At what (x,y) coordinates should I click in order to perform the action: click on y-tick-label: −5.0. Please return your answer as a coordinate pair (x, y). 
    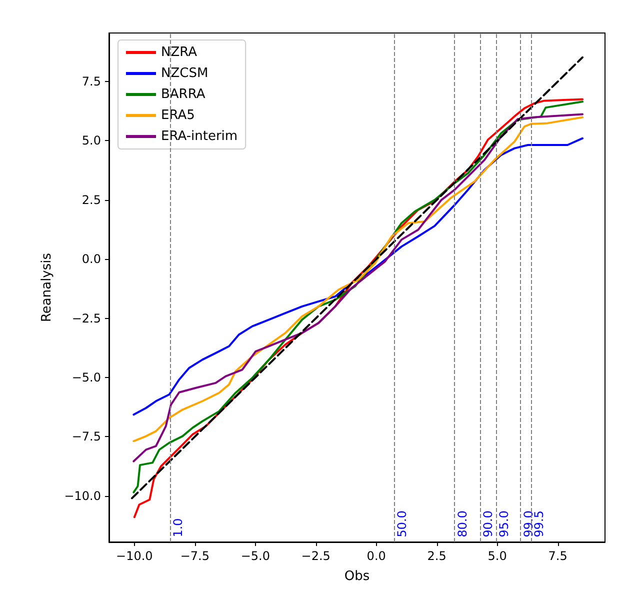
    Looking at the image, I should click on (86, 377).